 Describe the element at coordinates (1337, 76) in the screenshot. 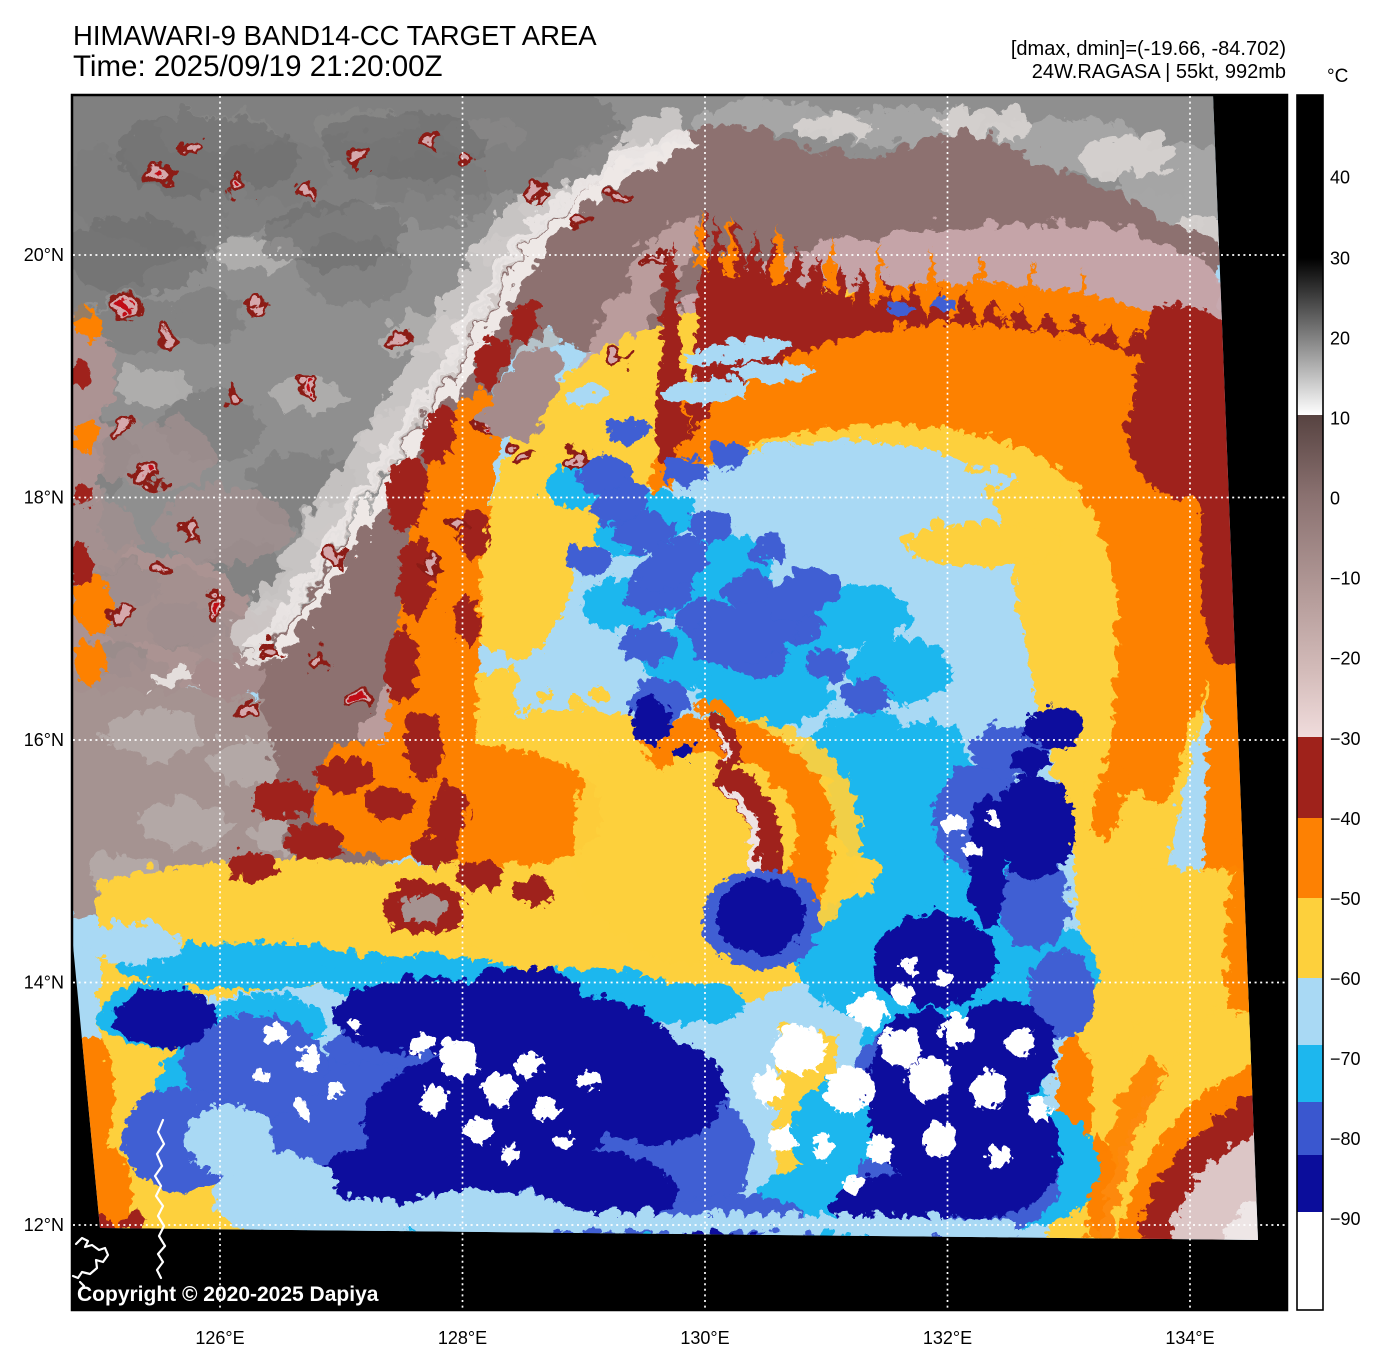

I see `svg-text: °C` at that location.